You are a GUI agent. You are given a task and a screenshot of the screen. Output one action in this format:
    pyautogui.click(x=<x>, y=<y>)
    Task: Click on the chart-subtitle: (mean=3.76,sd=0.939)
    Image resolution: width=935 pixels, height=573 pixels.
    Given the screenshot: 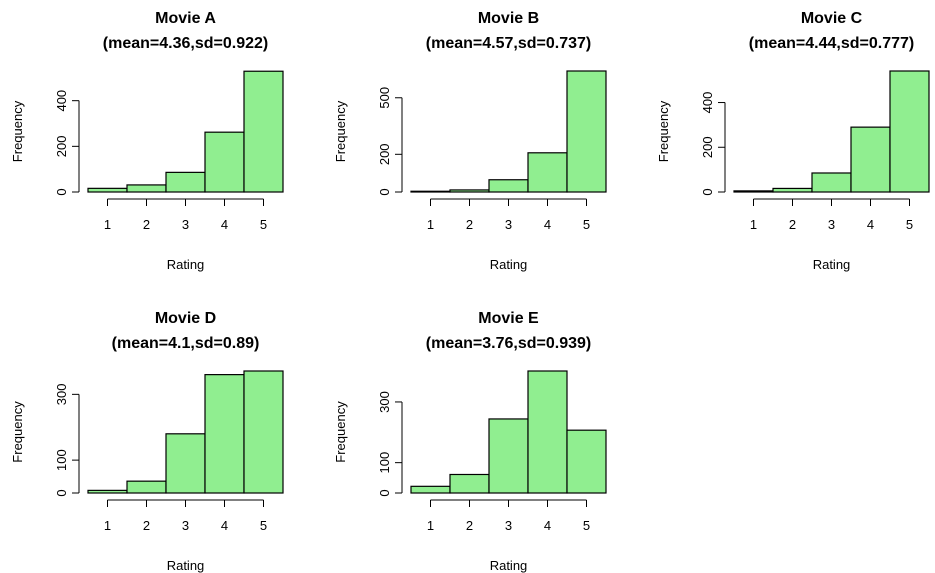 What is the action you would take?
    pyautogui.click(x=508, y=343)
    